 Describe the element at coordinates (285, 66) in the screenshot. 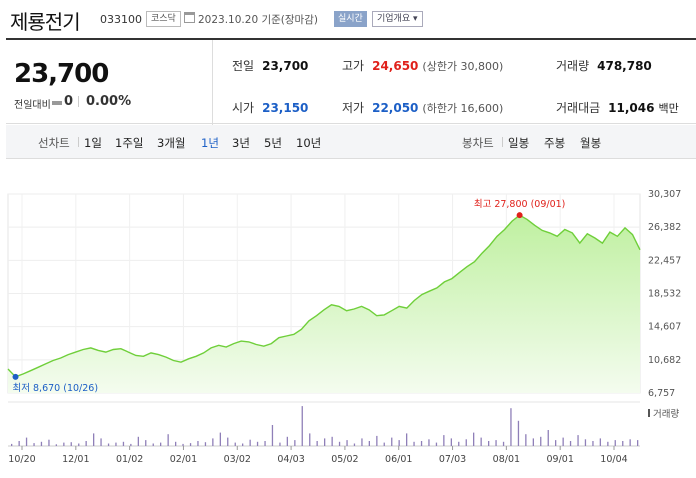

I see `prev-close-value: 23,700` at that location.